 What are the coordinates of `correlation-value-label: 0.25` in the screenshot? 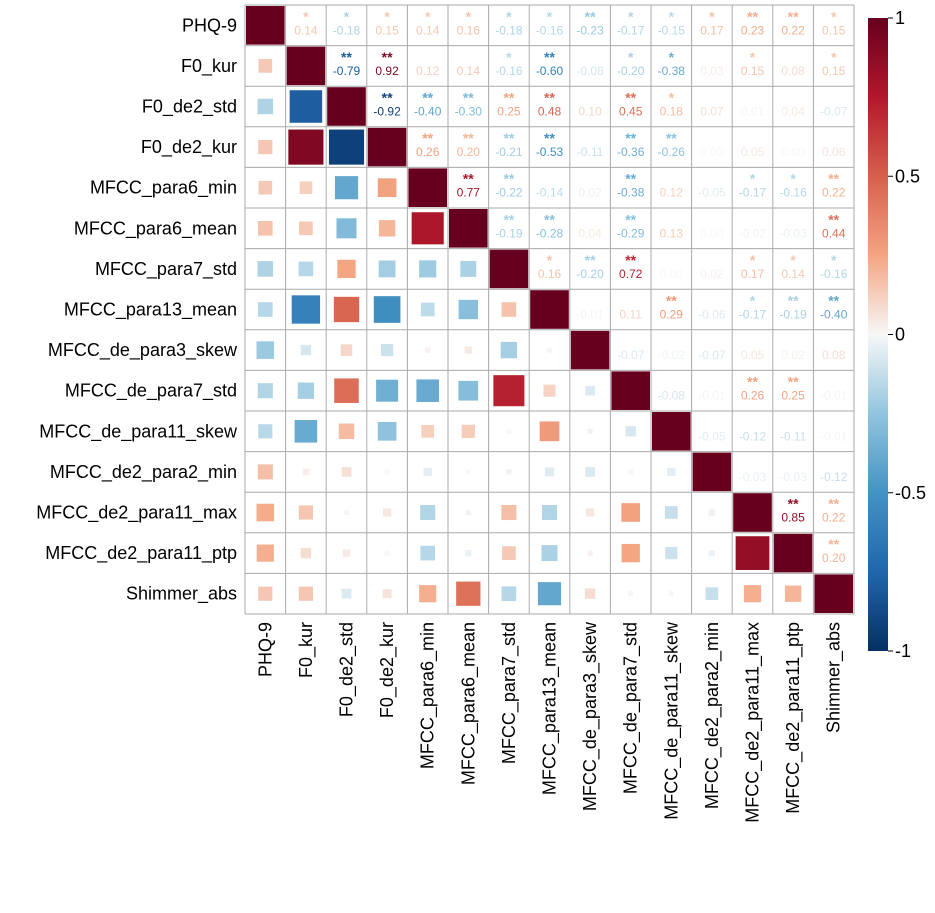 It's located at (793, 396).